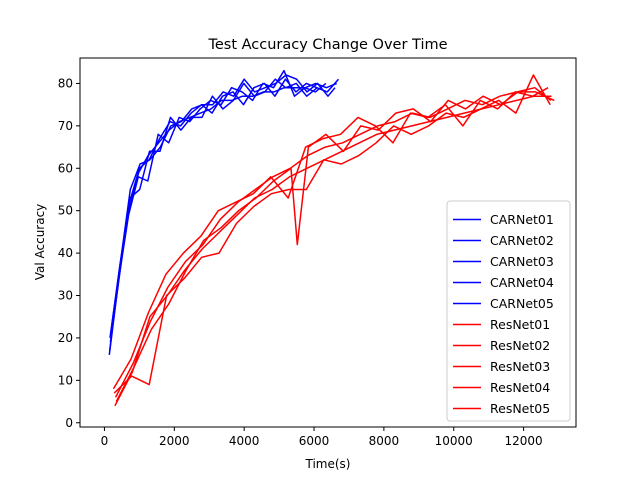 The width and height of the screenshot is (640, 480). What do you see at coordinates (65, 126) in the screenshot?
I see `y-tick-label: 70` at bounding box center [65, 126].